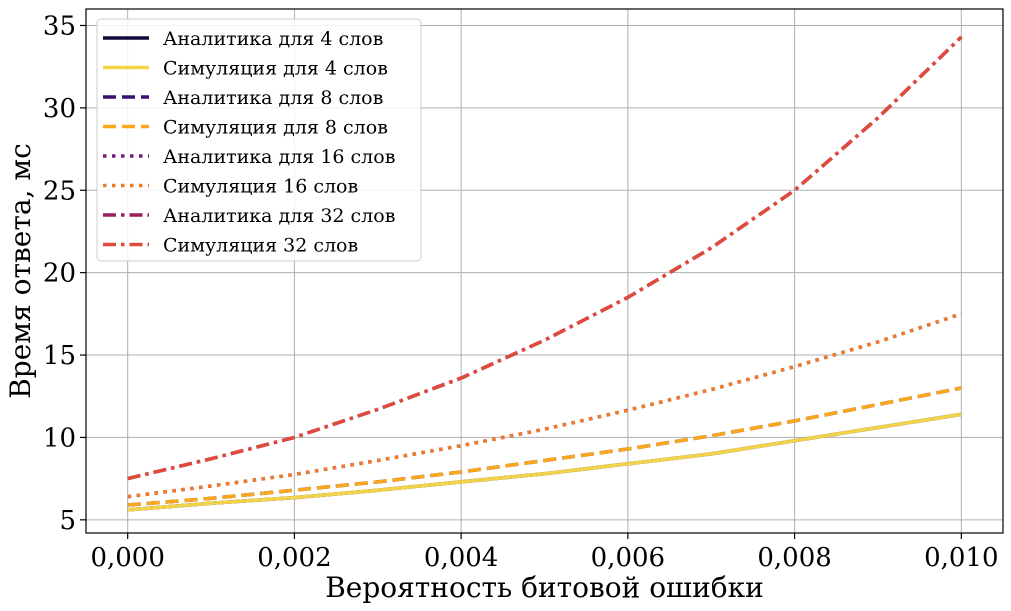 The height and width of the screenshot is (611, 1011). I want to click on x-tick-label: 0,002, so click(294, 558).